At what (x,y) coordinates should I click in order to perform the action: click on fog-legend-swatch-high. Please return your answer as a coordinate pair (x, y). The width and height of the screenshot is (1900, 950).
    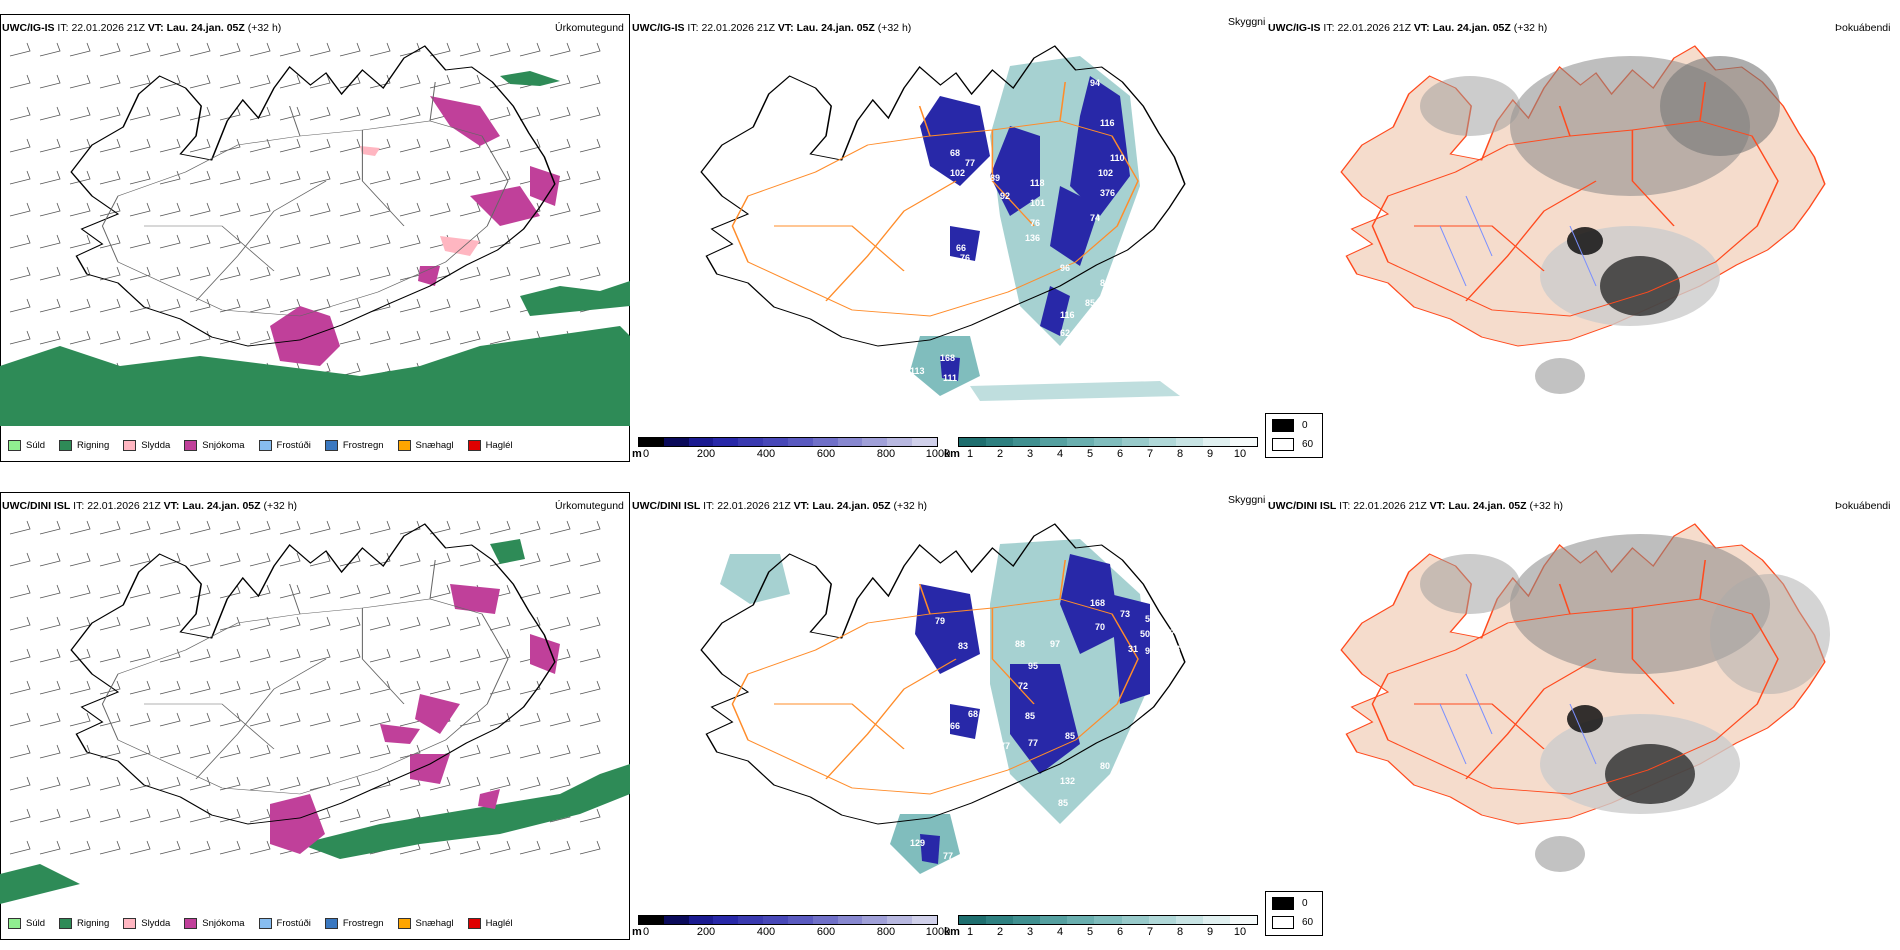
    Looking at the image, I should click on (1283, 425).